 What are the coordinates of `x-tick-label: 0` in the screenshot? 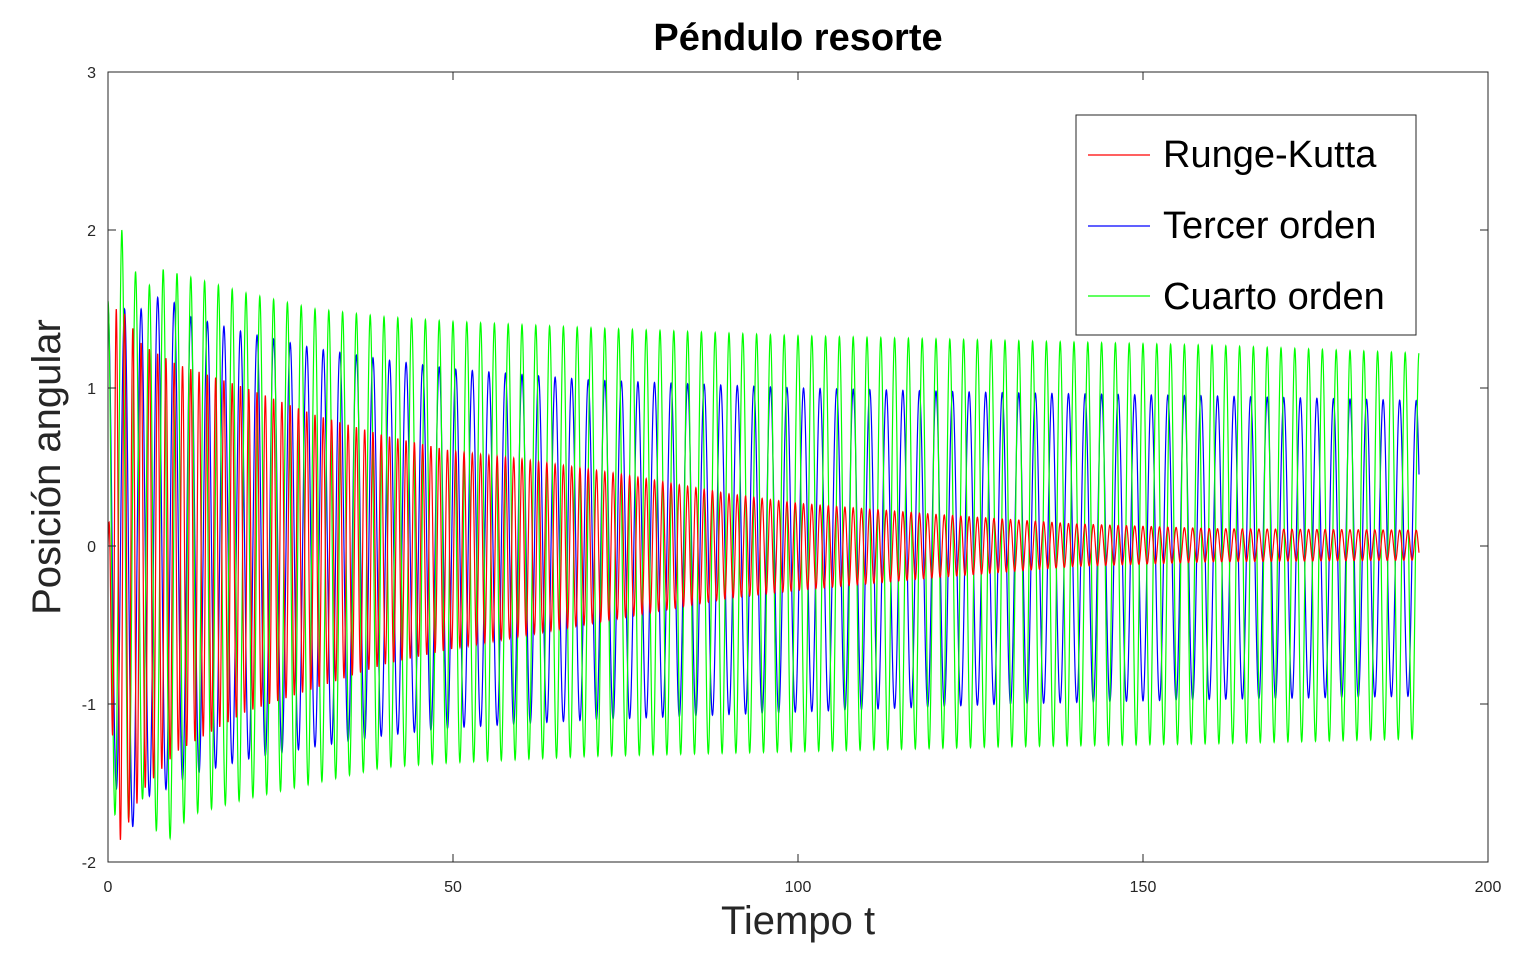 It's located at (108, 887).